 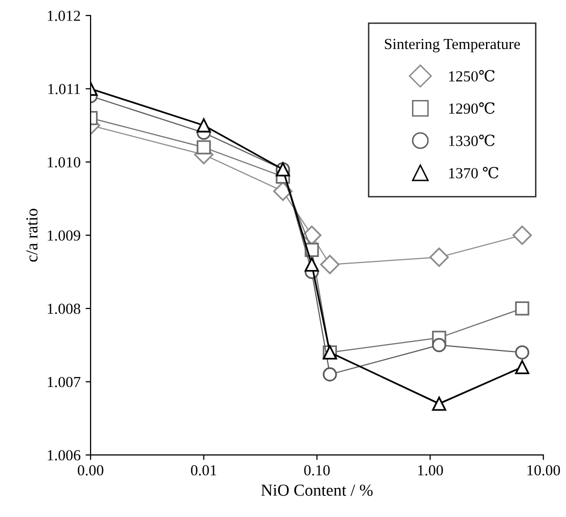 What do you see at coordinates (317, 490) in the screenshot?
I see `x-axis-title: NiO Content / %` at bounding box center [317, 490].